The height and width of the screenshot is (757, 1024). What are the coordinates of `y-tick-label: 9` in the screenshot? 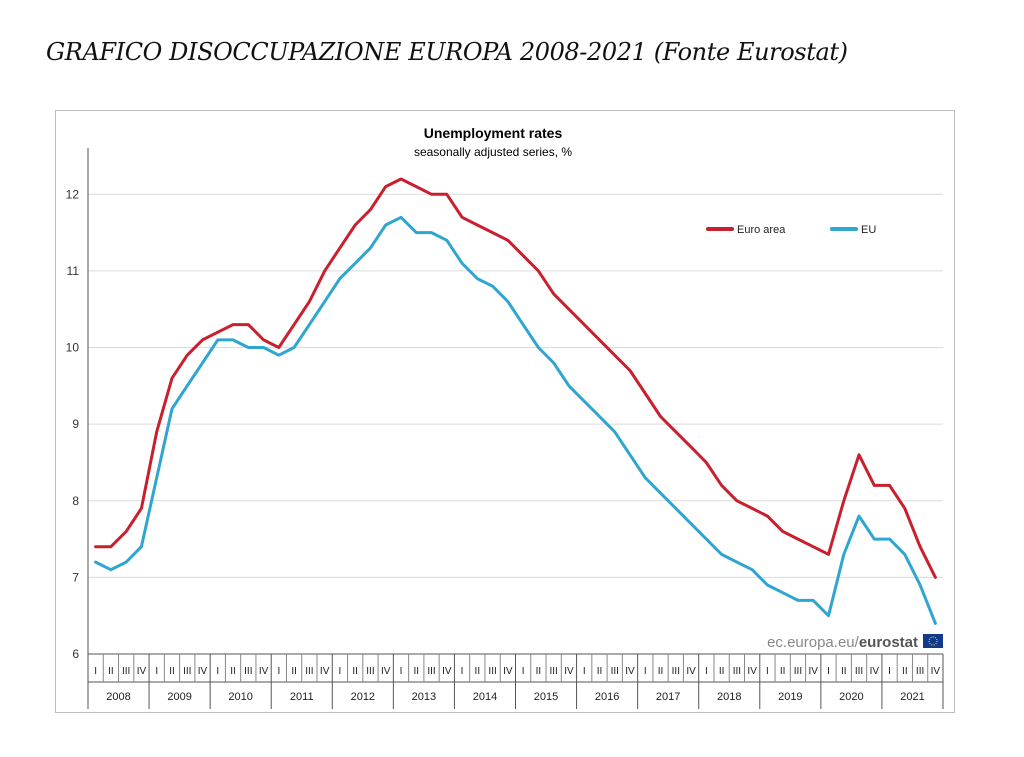 It's located at (75, 424).